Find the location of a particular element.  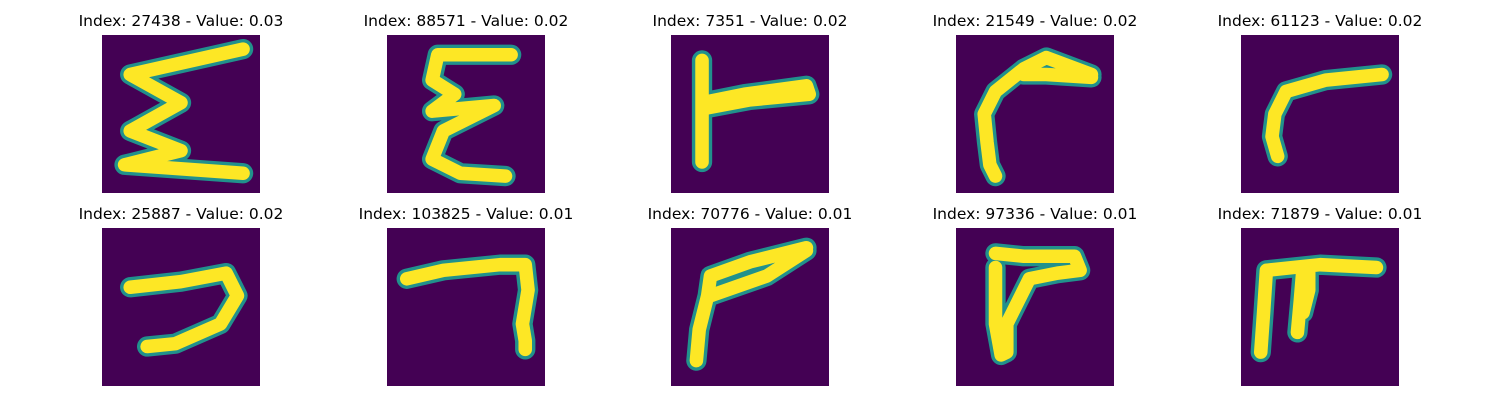

panel-title: Index: 88571 - Value: 0.02 is located at coordinates (466, 21).